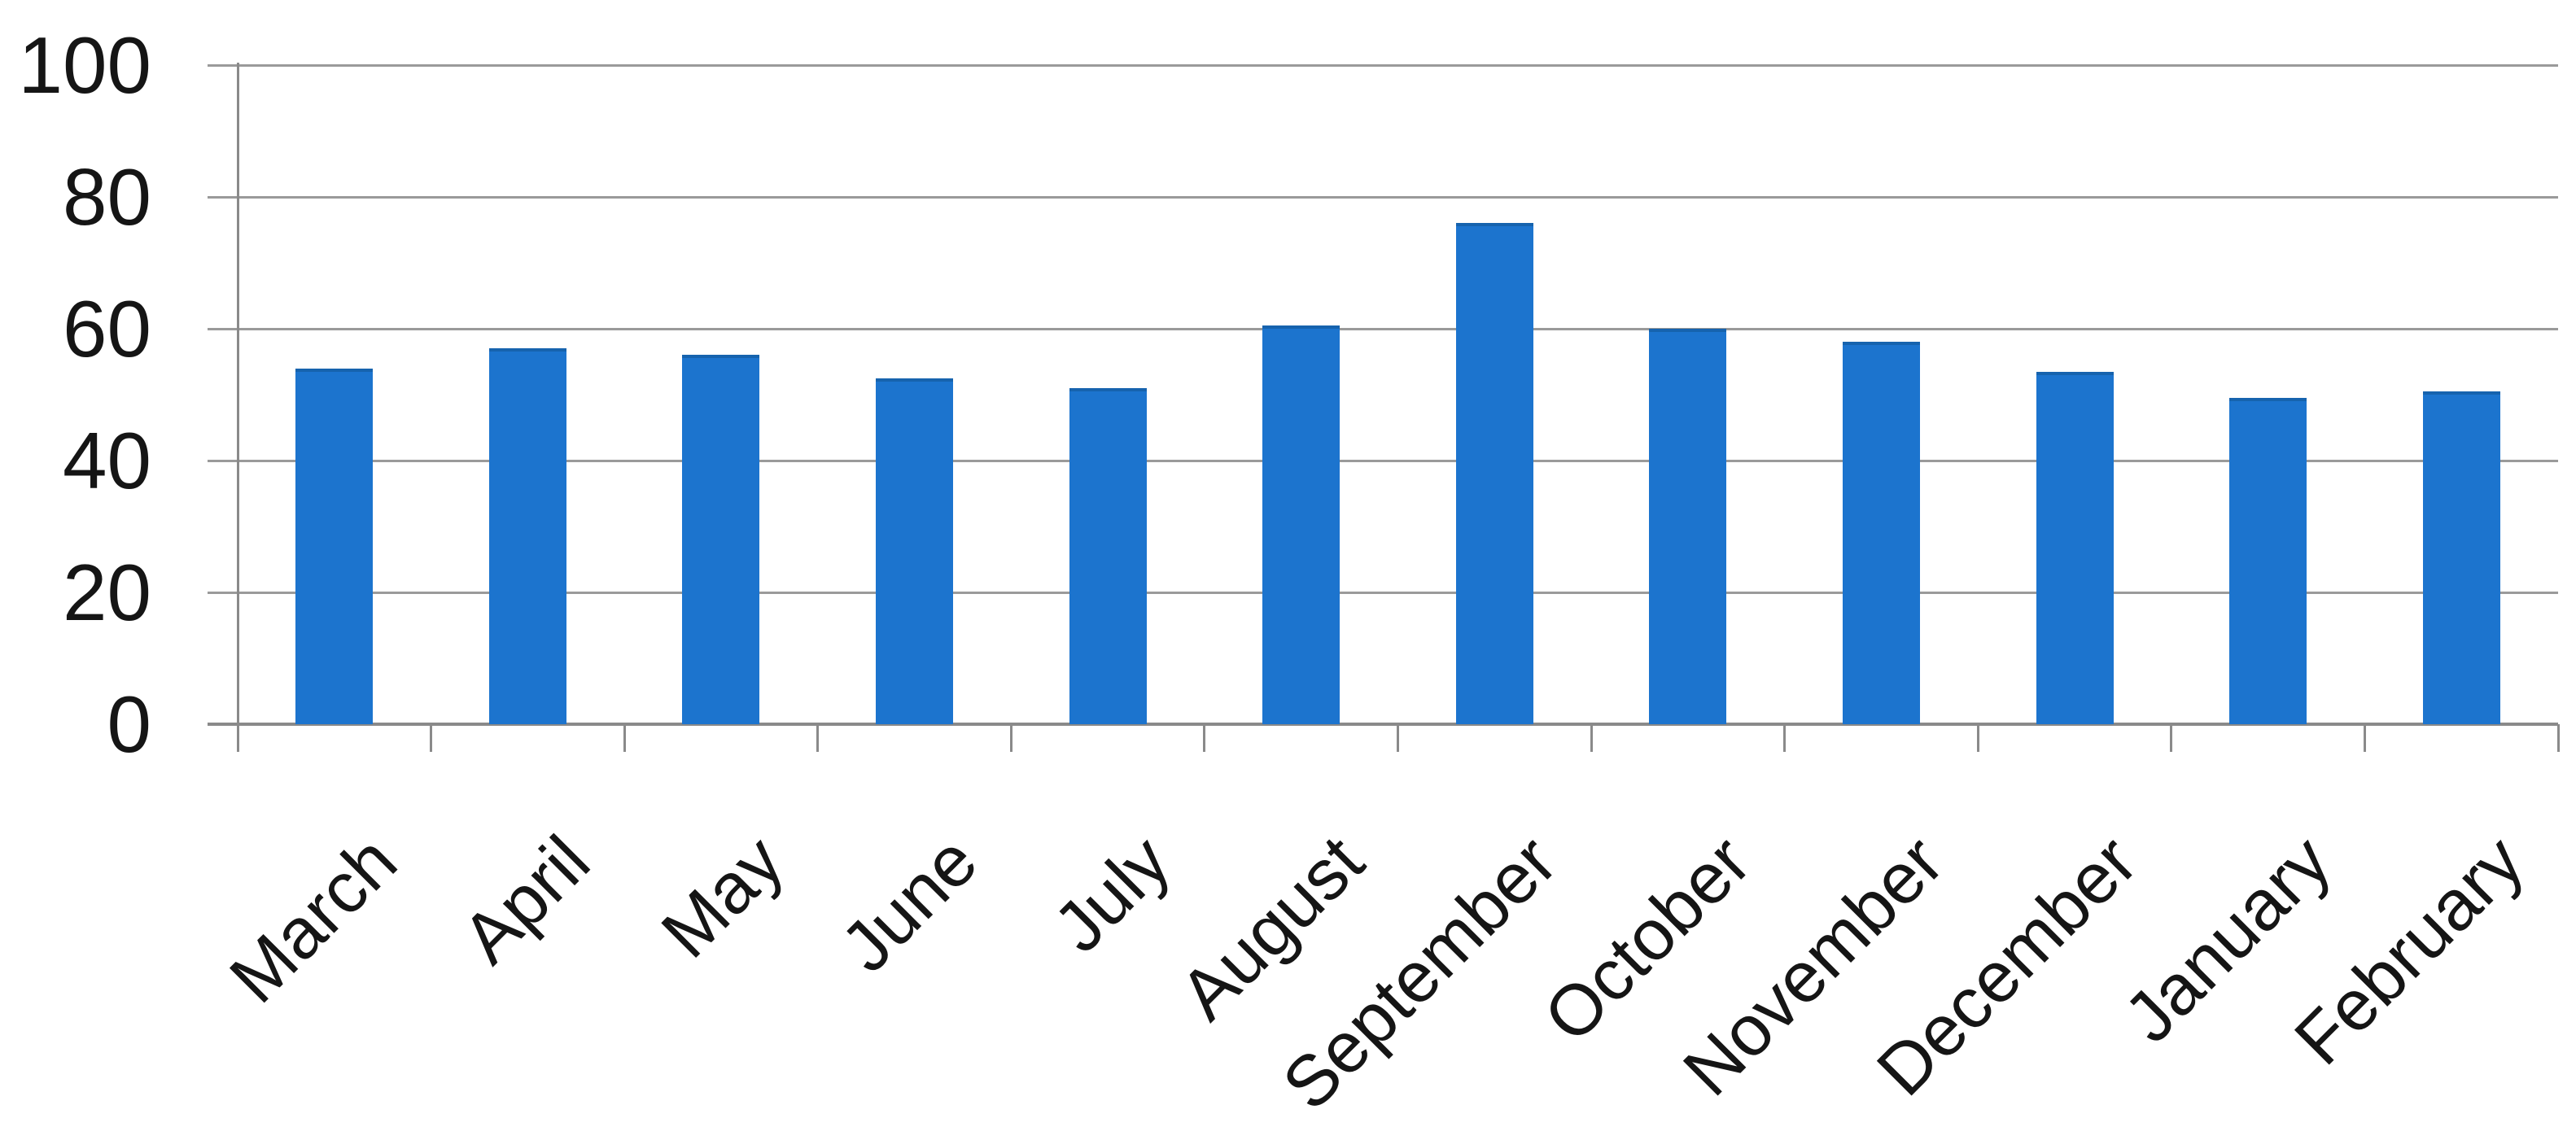  What do you see at coordinates (915, 551) in the screenshot?
I see `bar-june` at bounding box center [915, 551].